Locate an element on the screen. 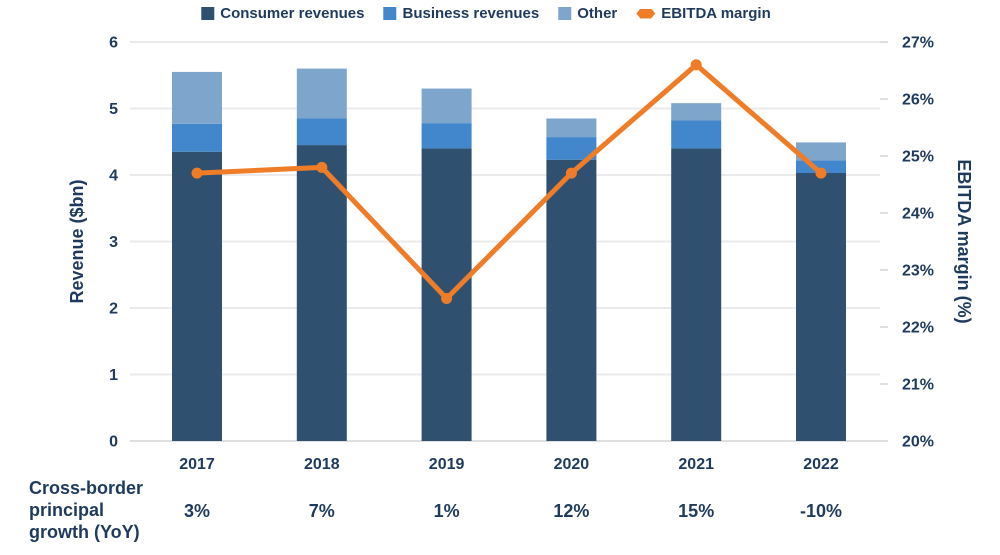  y-left-tick-label: 1 is located at coordinates (113, 375).